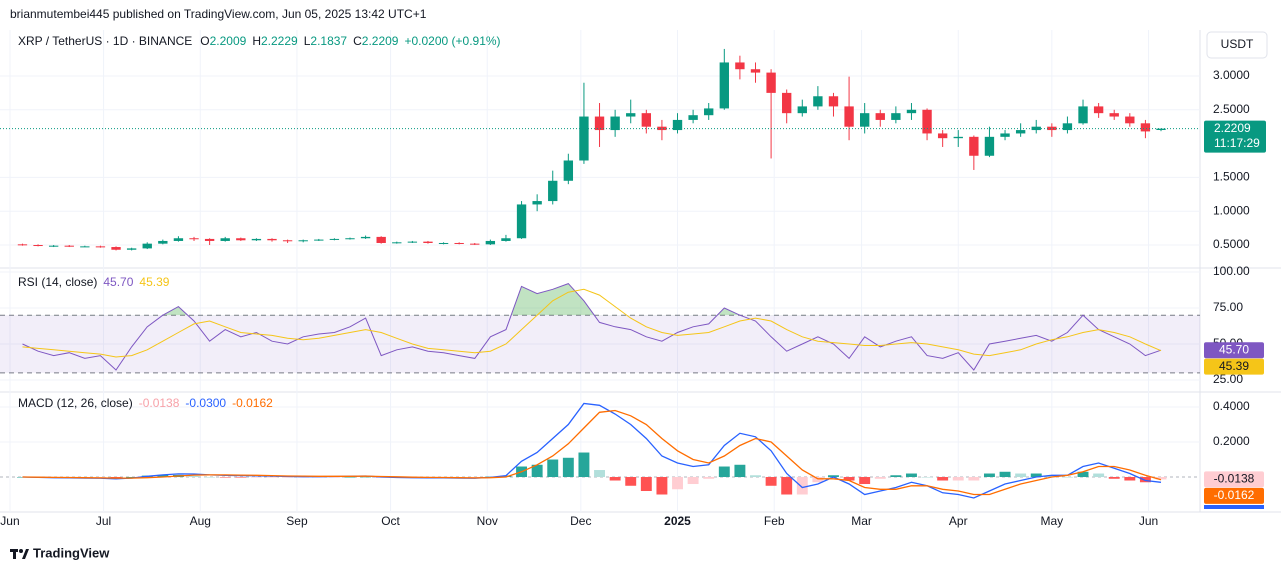 The width and height of the screenshot is (1281, 572). What do you see at coordinates (200, 521) in the screenshot?
I see `x-tick-label: Aug` at bounding box center [200, 521].